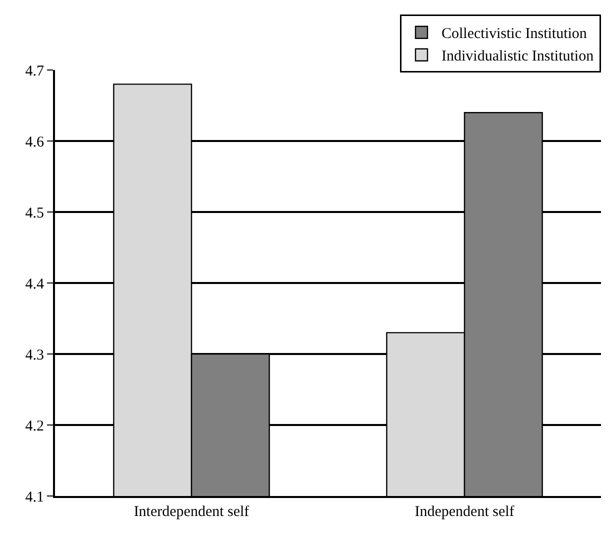 The width and height of the screenshot is (611, 536). Describe the element at coordinates (34, 71) in the screenshot. I see `y-tick-label: 4.7` at that location.